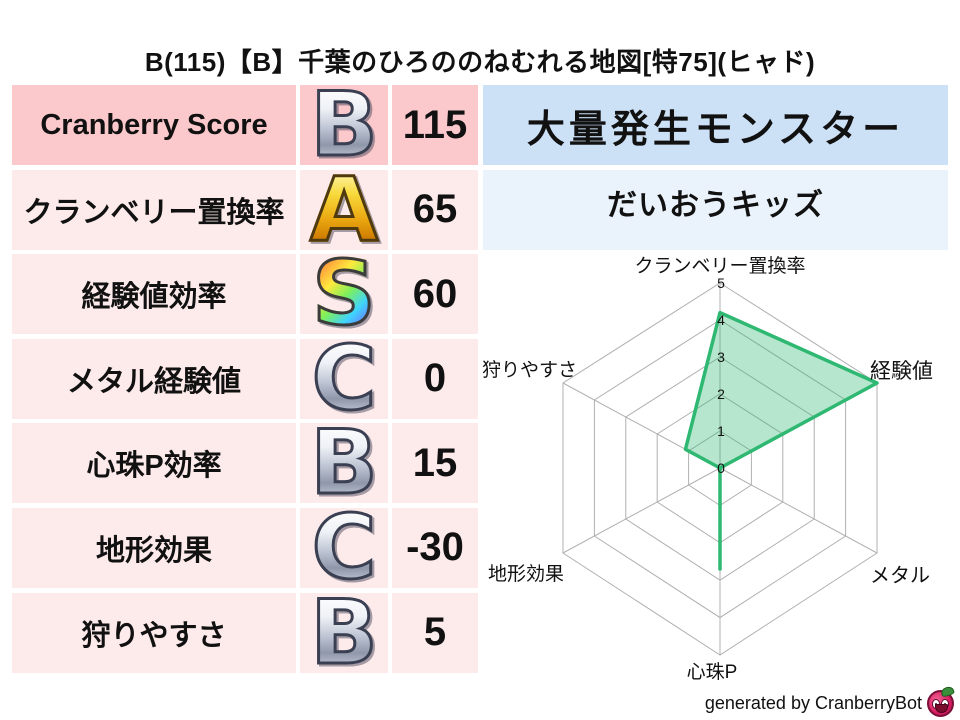 The image size is (960, 720). I want to click on stat-row-label: 心珠P効率, so click(154, 463).